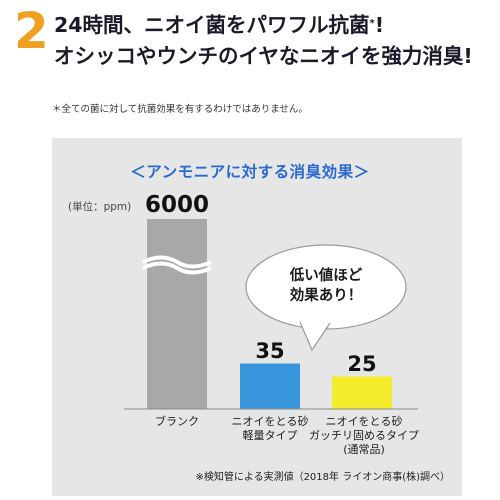 This screenshot has width=500, height=500. Describe the element at coordinates (326, 296) in the screenshot. I see `callout-line-2: 効果あり！` at that location.